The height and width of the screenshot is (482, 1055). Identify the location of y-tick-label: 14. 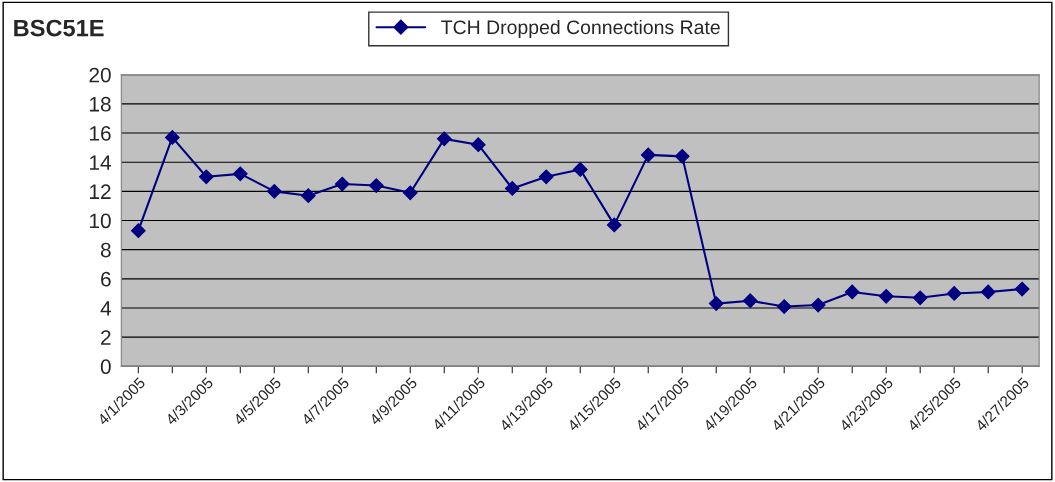
(100, 162).